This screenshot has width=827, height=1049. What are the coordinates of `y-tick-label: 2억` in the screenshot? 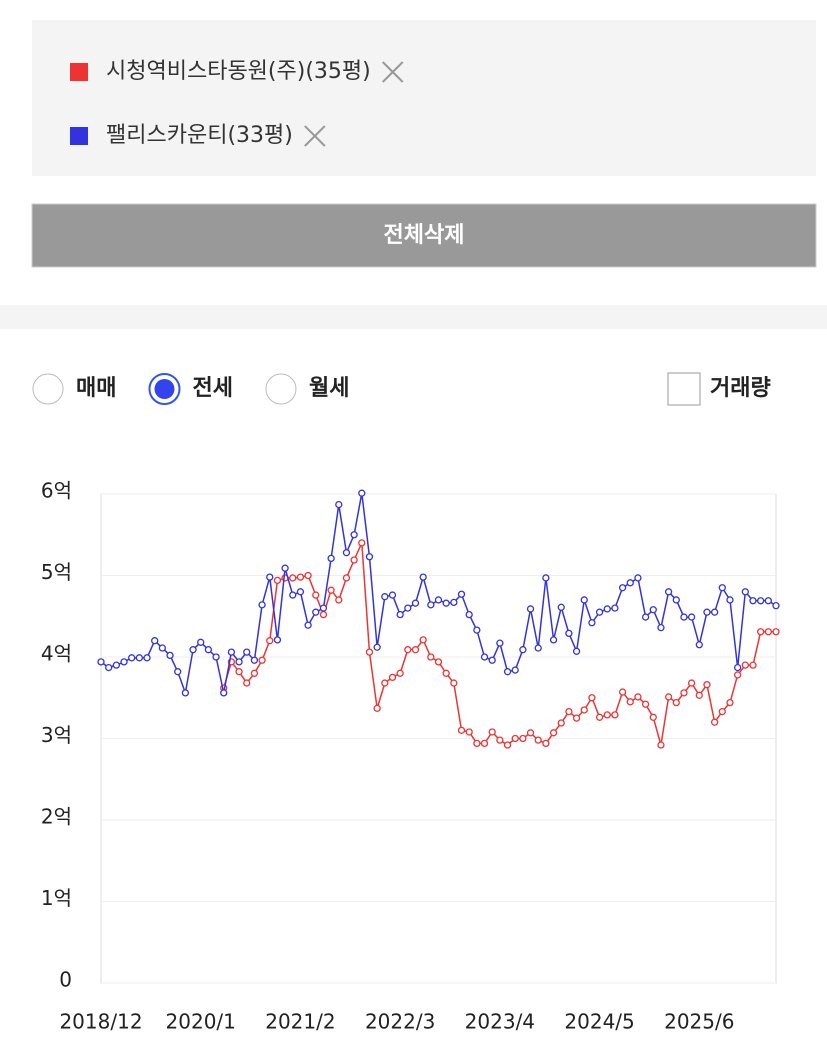 It's located at (56, 817).